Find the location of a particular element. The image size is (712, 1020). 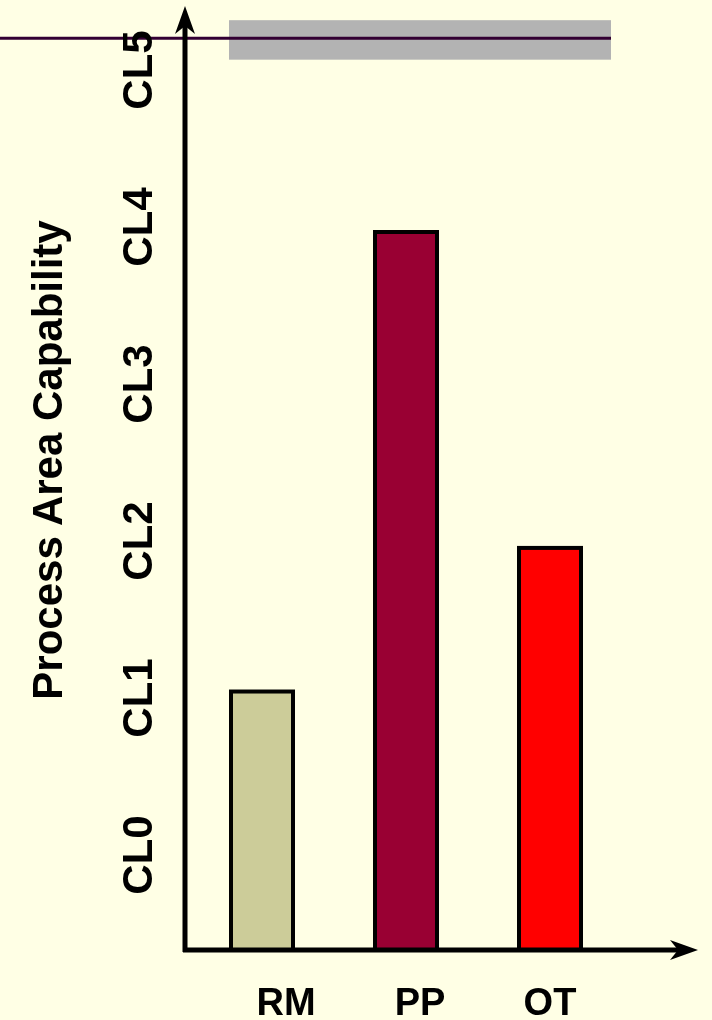

text: CL1 is located at coordinates (137, 698).